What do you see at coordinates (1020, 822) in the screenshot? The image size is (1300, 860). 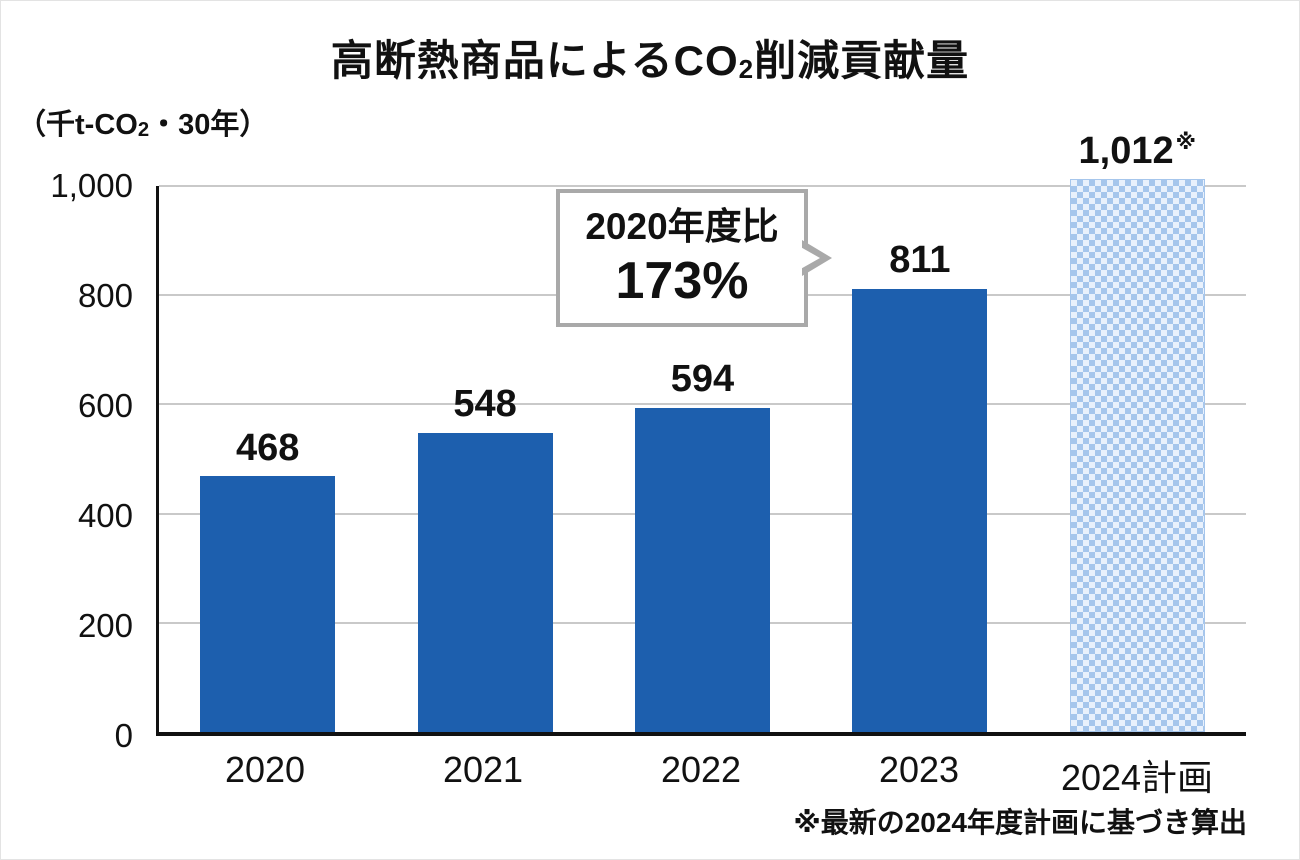 I see `footnote: ※最新の2024年度計画に基づき算出` at bounding box center [1020, 822].